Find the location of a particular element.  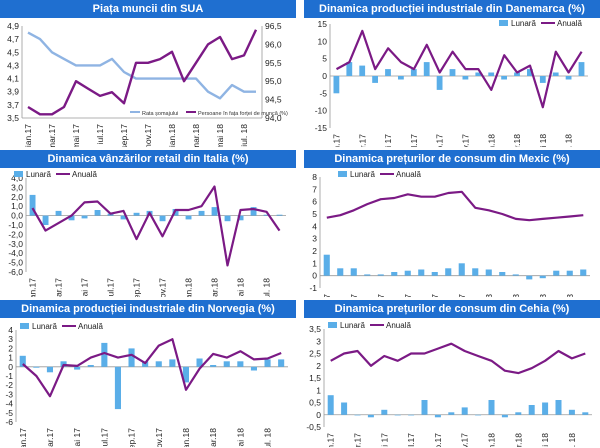

legend-label: Rata șomajului is located at coordinates (160, 114).